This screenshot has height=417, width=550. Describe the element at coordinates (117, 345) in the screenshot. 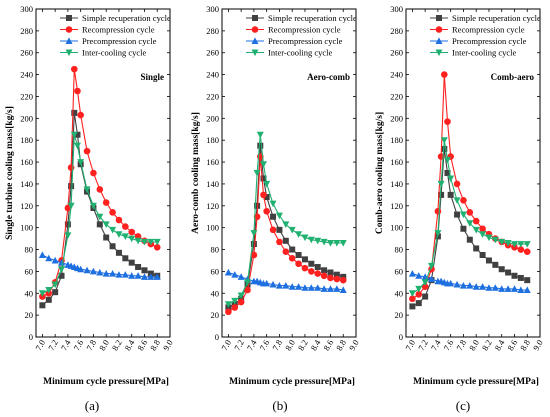

I see `x-tick-label: 8.2` at that location.